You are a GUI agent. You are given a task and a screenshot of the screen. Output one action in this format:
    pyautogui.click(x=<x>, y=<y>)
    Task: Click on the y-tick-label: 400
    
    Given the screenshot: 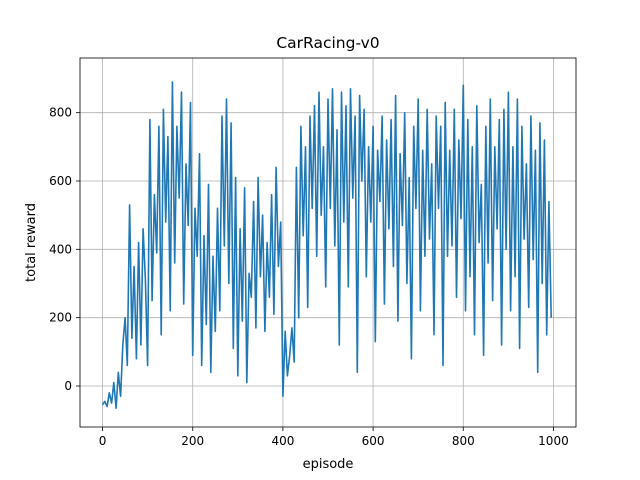 What is the action you would take?
    pyautogui.click(x=60, y=249)
    